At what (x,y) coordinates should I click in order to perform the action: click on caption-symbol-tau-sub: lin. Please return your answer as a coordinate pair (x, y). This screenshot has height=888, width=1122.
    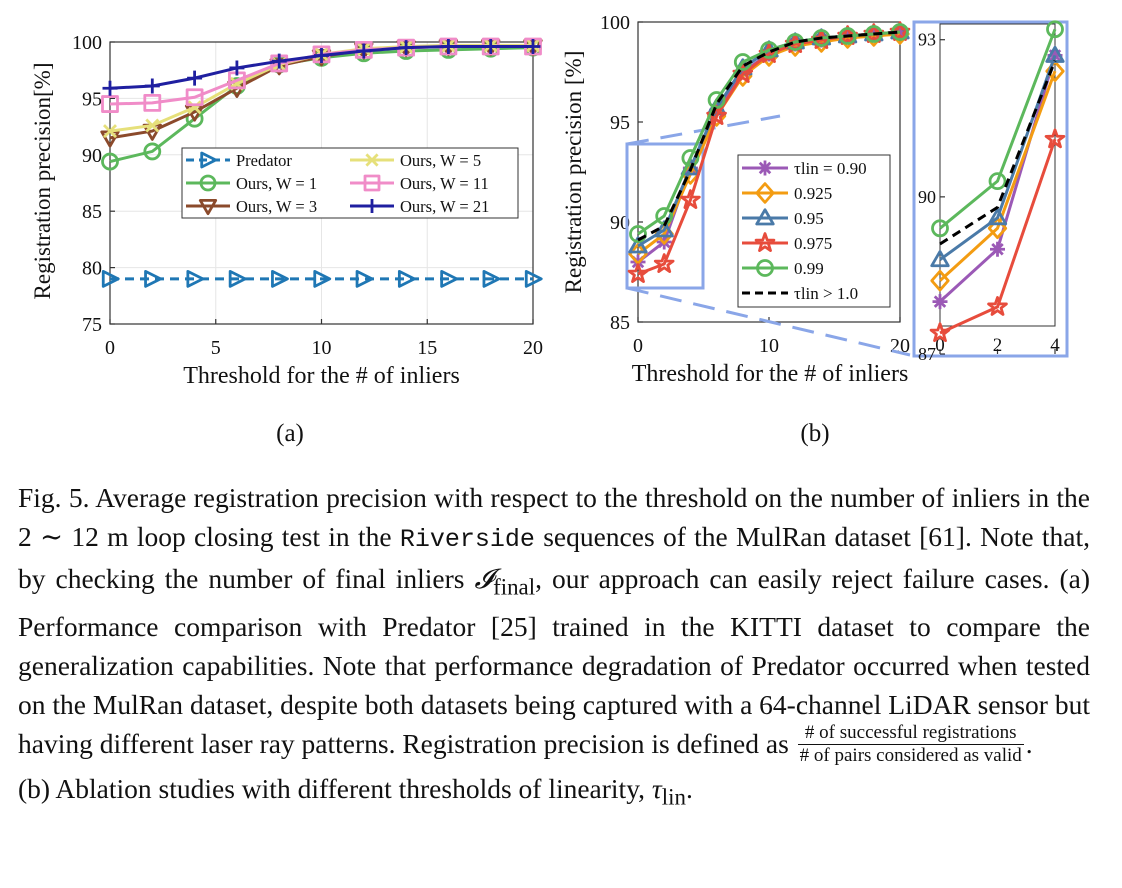
    Looking at the image, I should click on (673, 797).